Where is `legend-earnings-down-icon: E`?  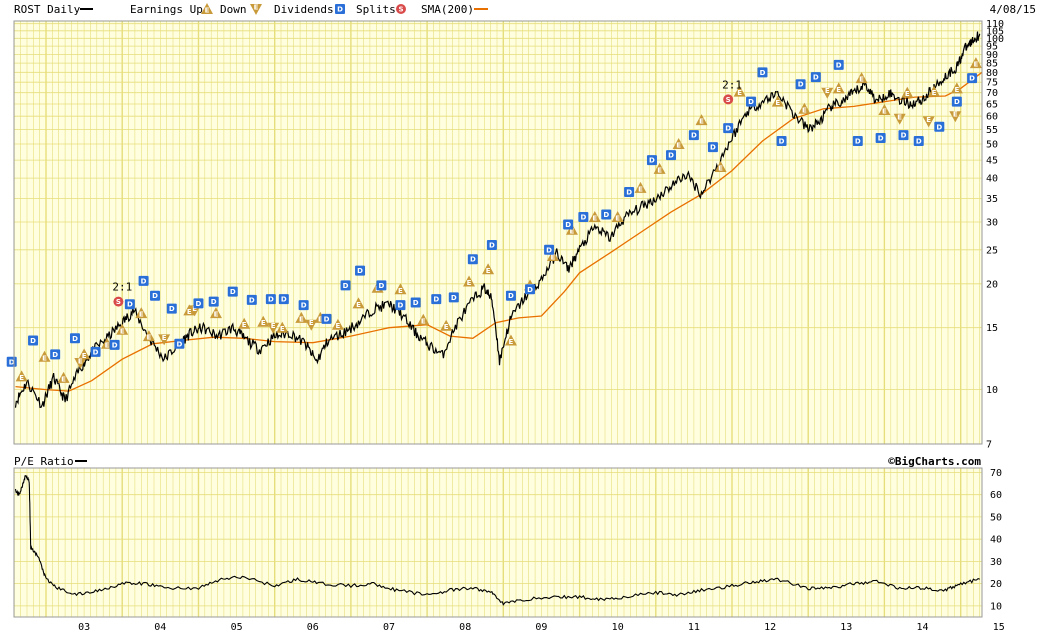 legend-earnings-down-icon: E is located at coordinates (256, 9).